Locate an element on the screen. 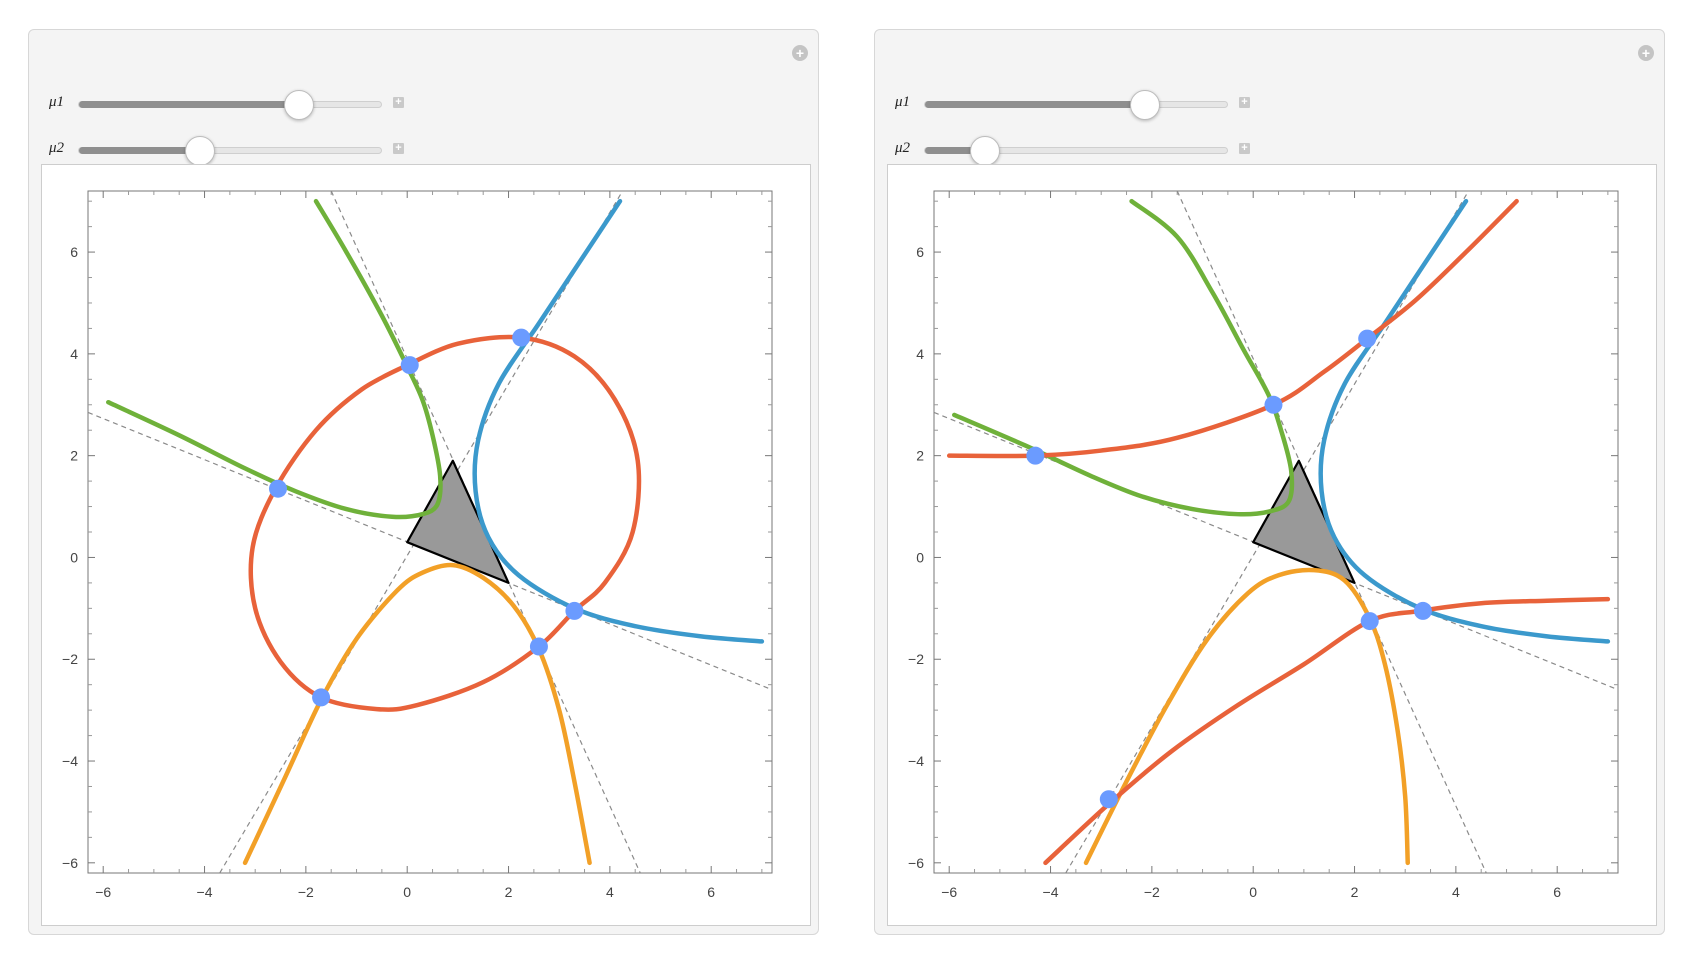 Image resolution: width=1686 pixels, height=960 pixels. triangle-shape is located at coordinates (1304, 521).